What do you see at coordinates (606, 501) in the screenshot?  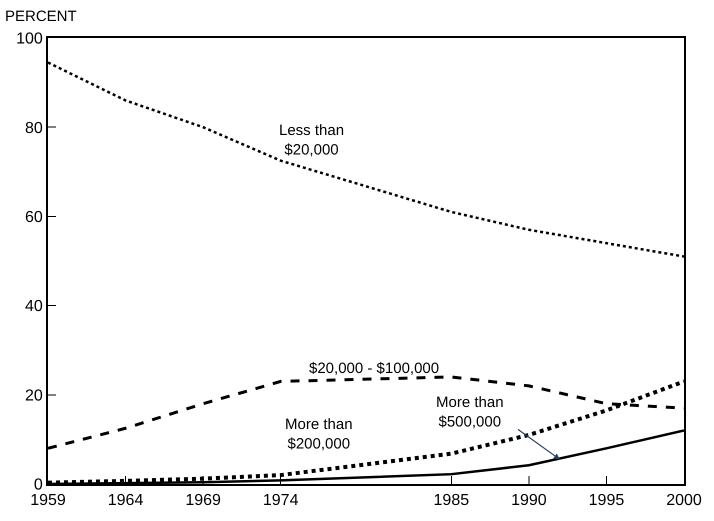 I see `x-tick-label: 1995` at bounding box center [606, 501].